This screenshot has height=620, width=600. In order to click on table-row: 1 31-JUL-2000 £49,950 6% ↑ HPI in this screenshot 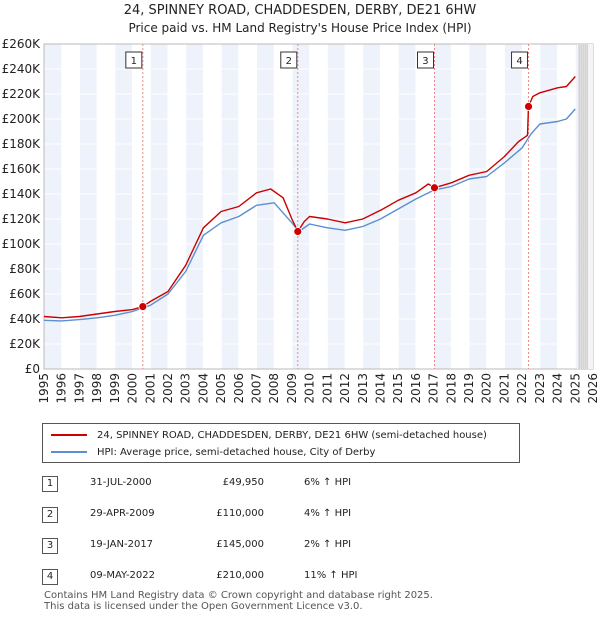, I will do `click(302, 489)`.